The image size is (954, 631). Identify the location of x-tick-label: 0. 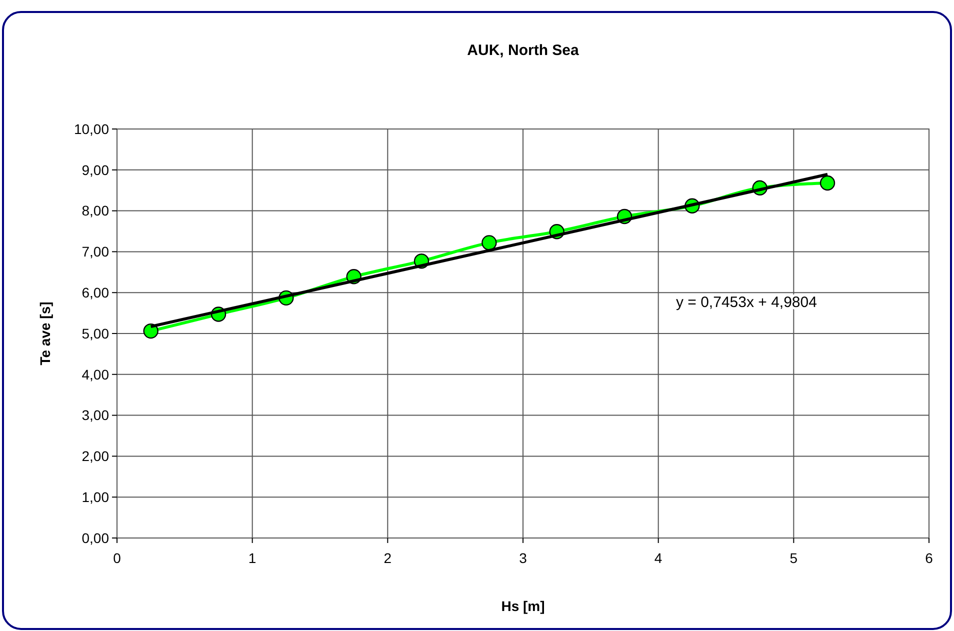
(117, 558).